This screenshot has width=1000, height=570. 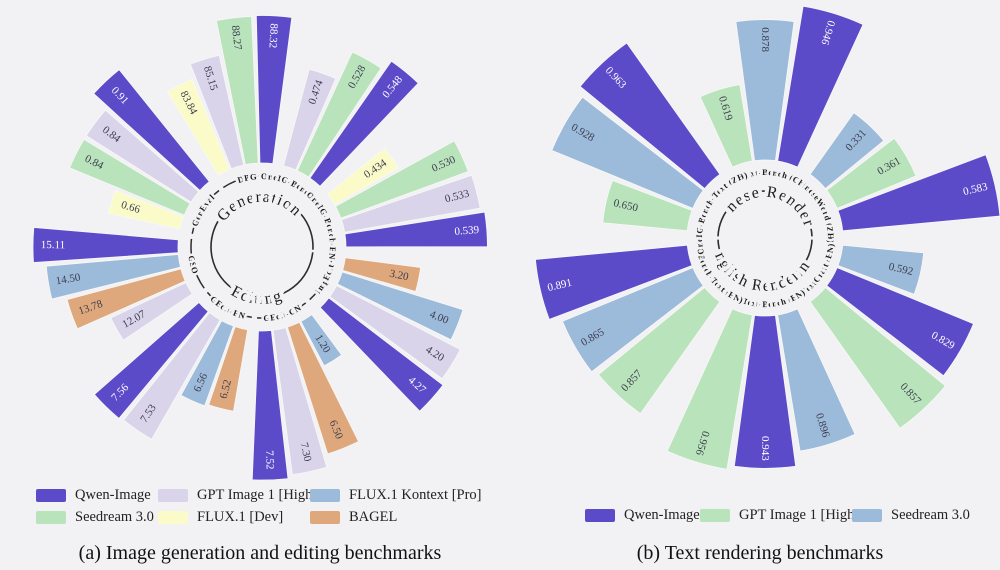 What do you see at coordinates (559, 285) in the screenshot?
I see `bar-value-label: 0.891` at bounding box center [559, 285].